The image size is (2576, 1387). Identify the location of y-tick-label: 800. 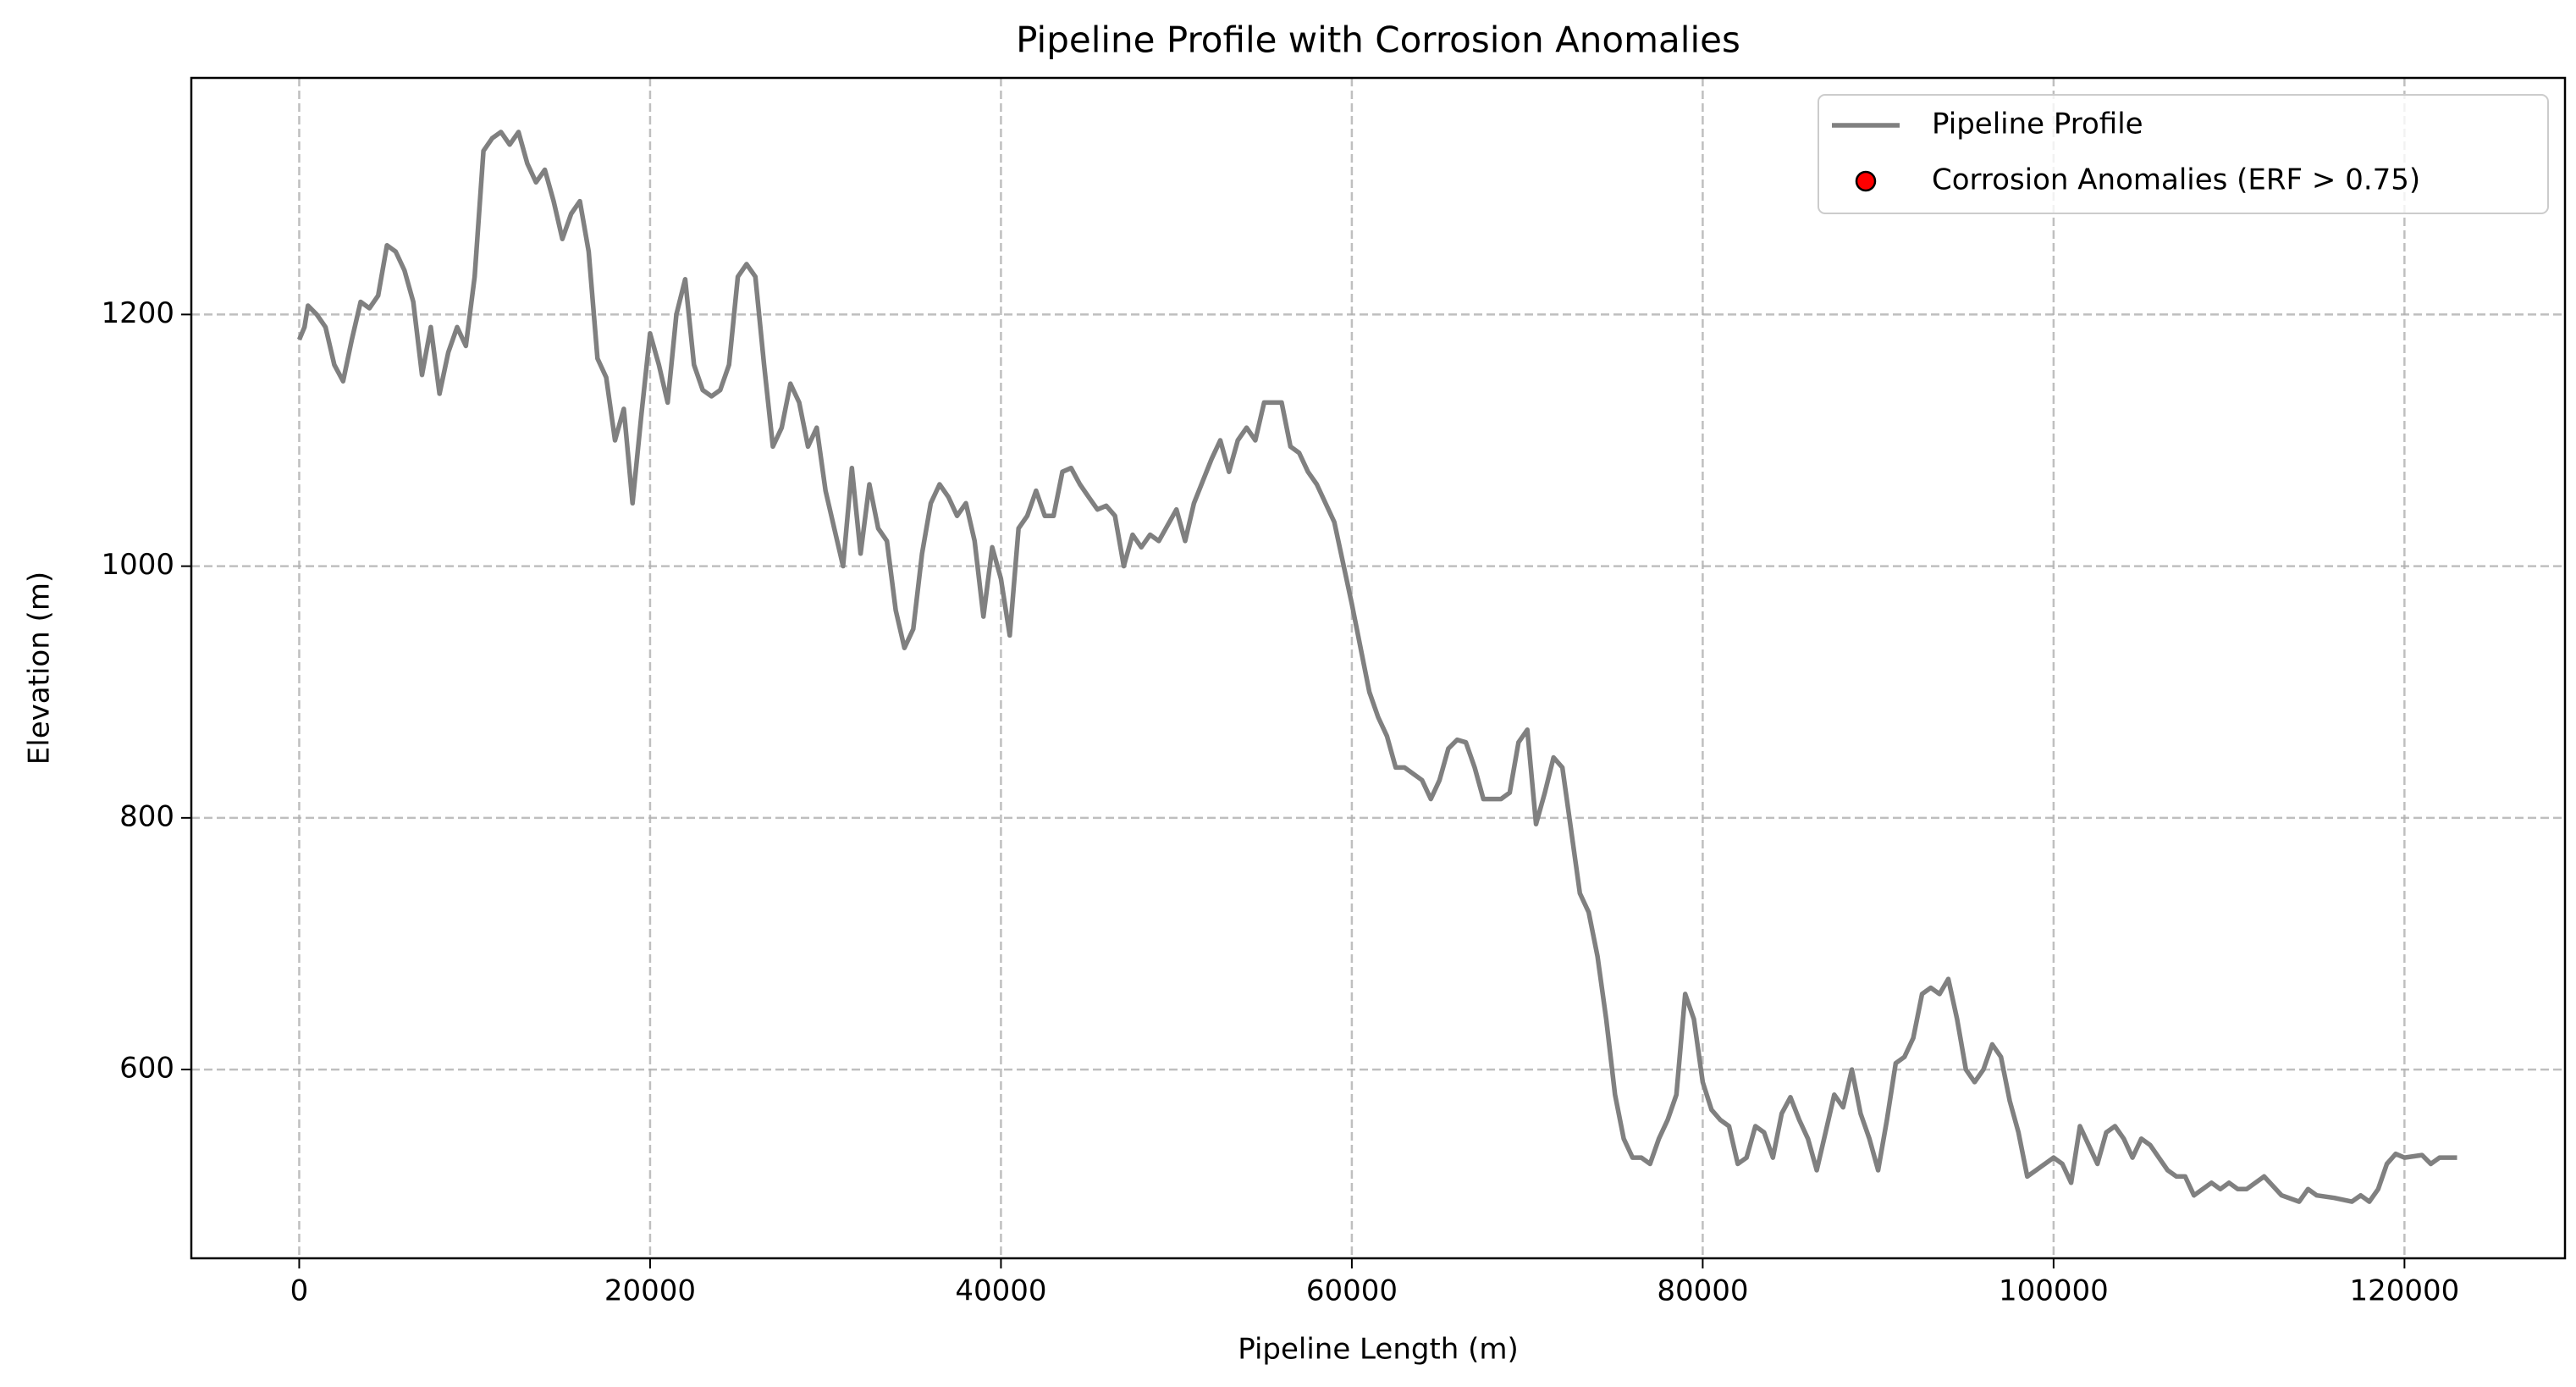
(146, 816).